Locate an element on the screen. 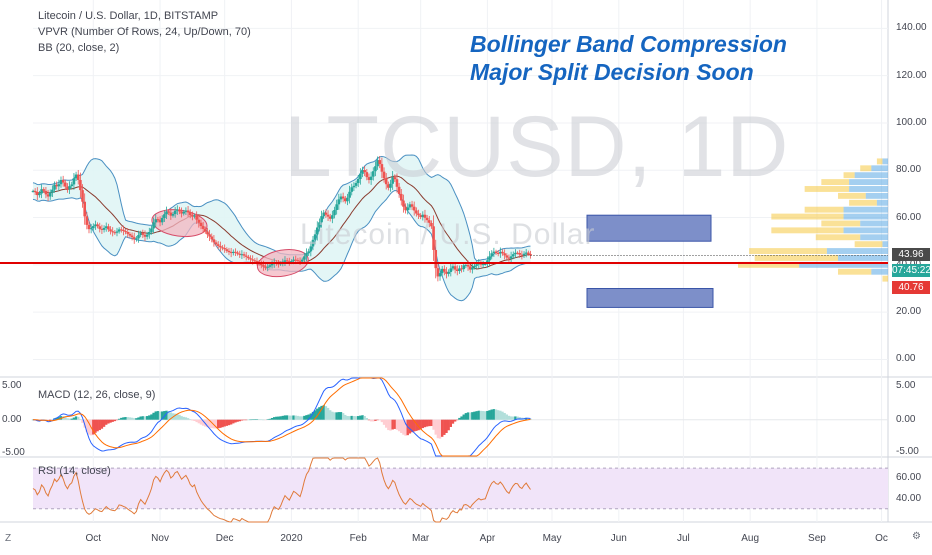 Image resolution: width=932 pixels, height=555 pixels. bb-legend: BB (20, close, 2) is located at coordinates (79, 48).